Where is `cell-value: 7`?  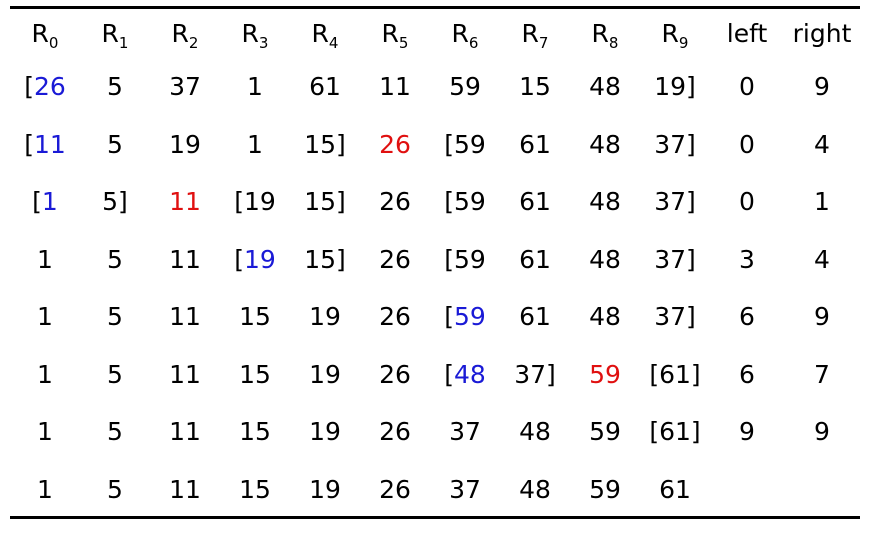
cell-value: 7 is located at coordinates (822, 374).